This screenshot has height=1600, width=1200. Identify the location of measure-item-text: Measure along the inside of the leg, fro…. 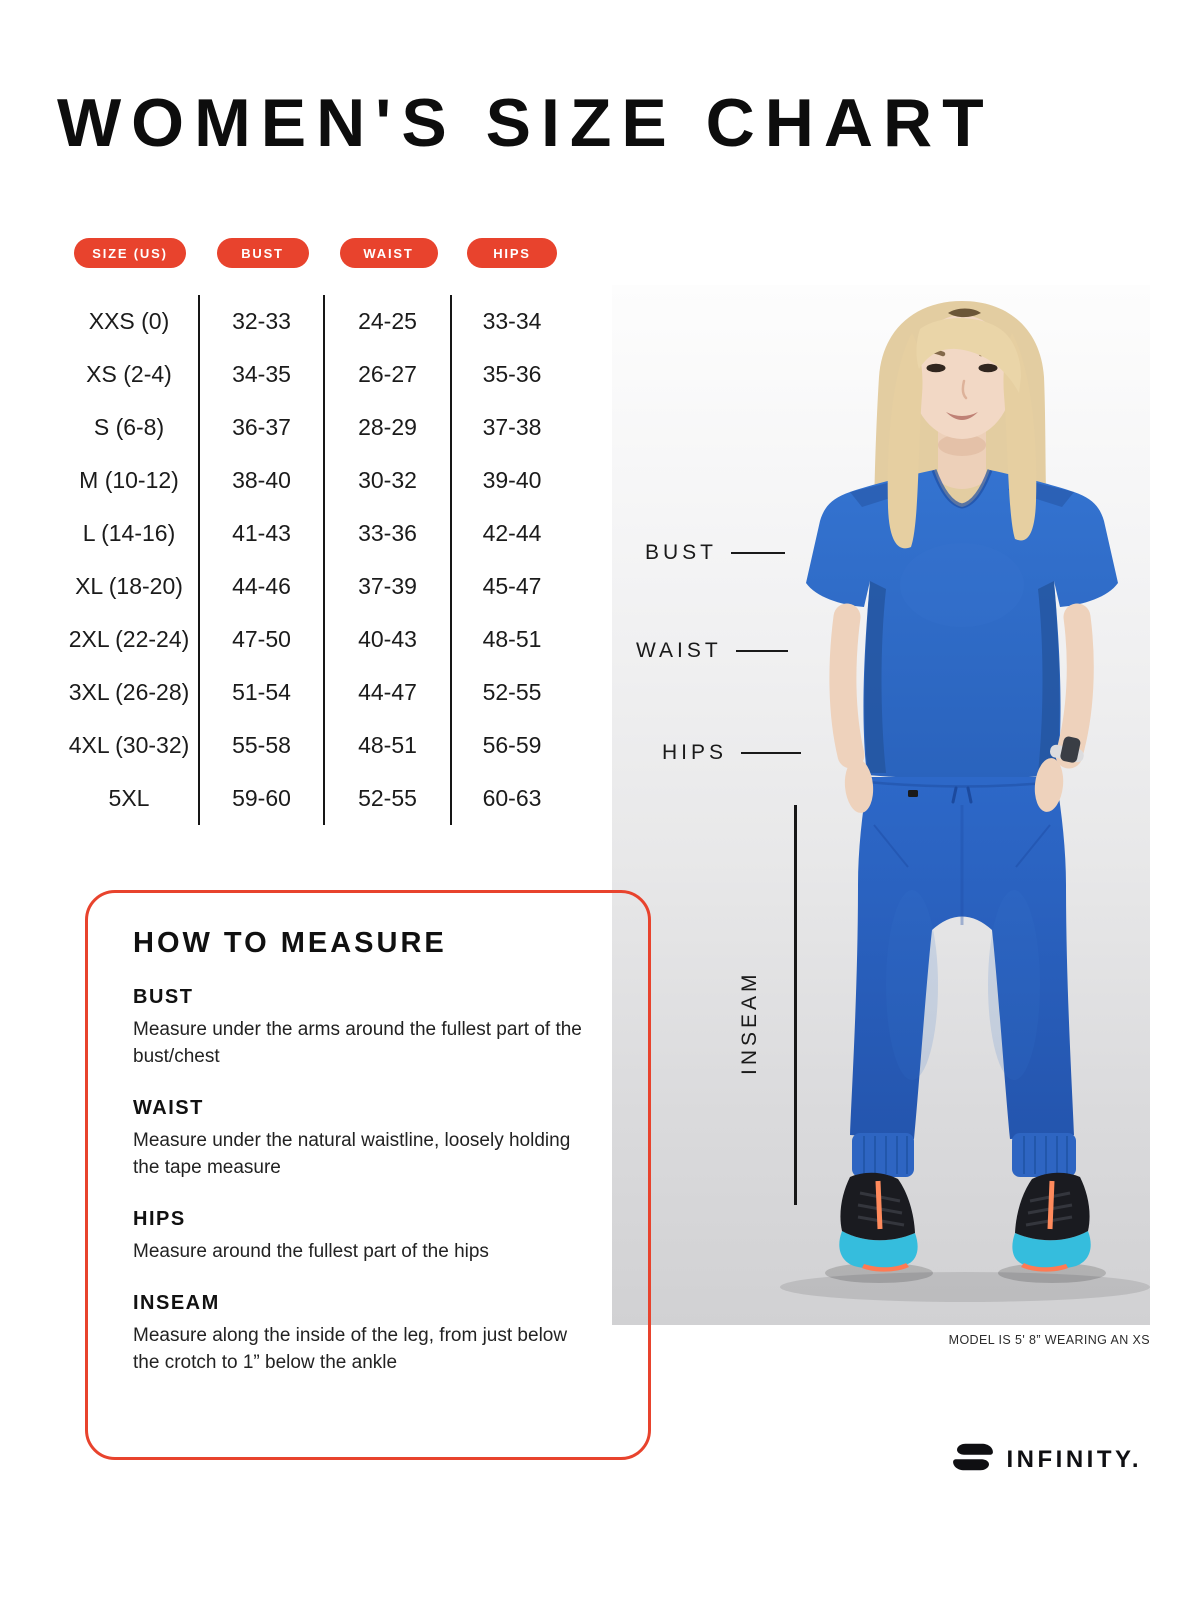
(350, 1348).